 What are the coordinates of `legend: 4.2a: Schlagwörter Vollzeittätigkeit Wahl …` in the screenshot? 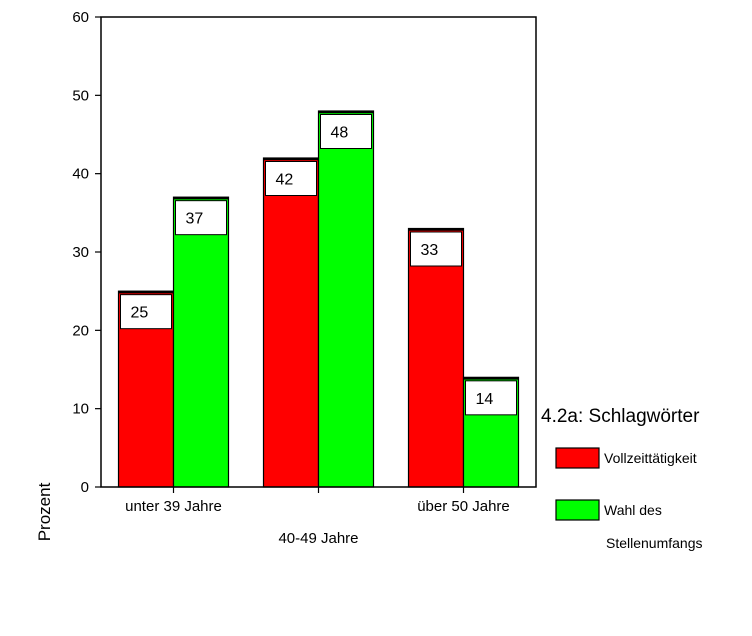 It's located at (622, 478).